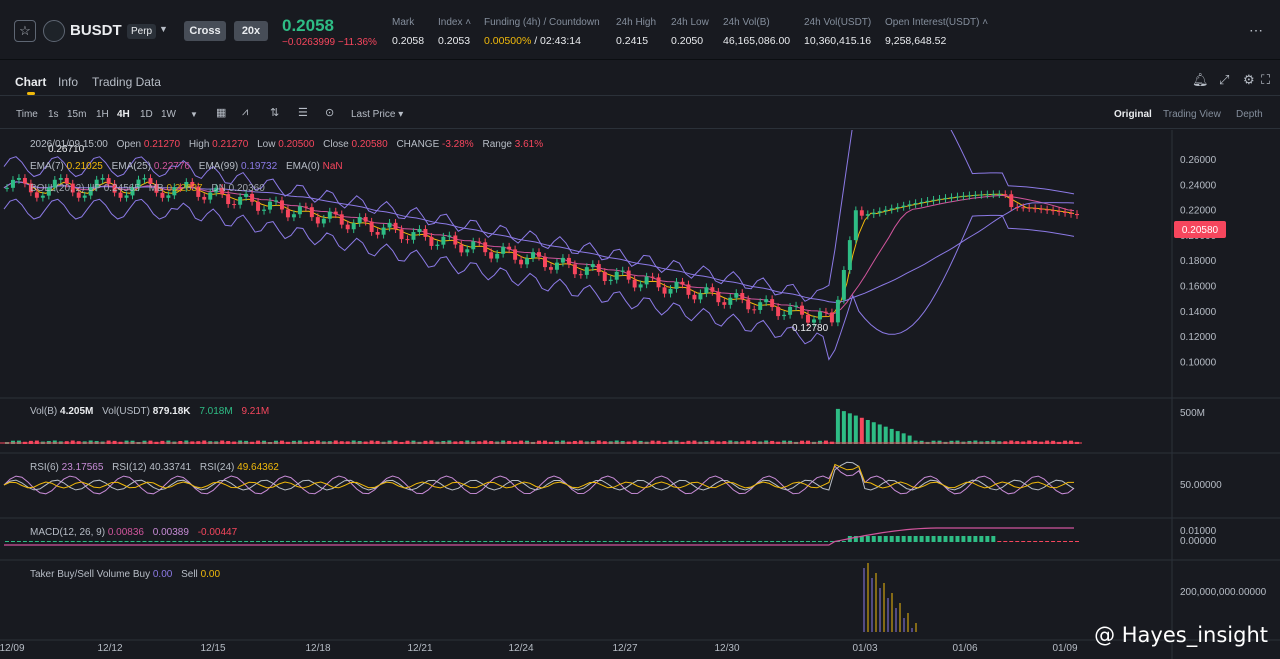  Describe the element at coordinates (68, 82) in the screenshot. I see `tab-info: Info` at that location.